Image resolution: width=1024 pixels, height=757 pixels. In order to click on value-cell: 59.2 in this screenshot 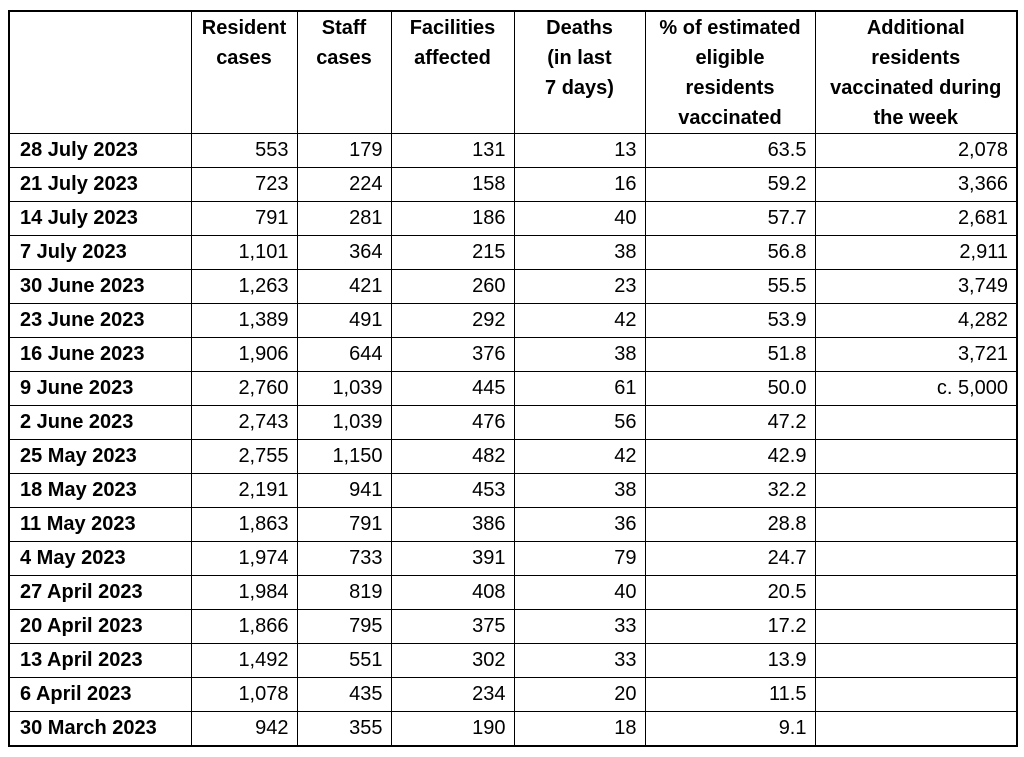, I will do `click(730, 184)`.